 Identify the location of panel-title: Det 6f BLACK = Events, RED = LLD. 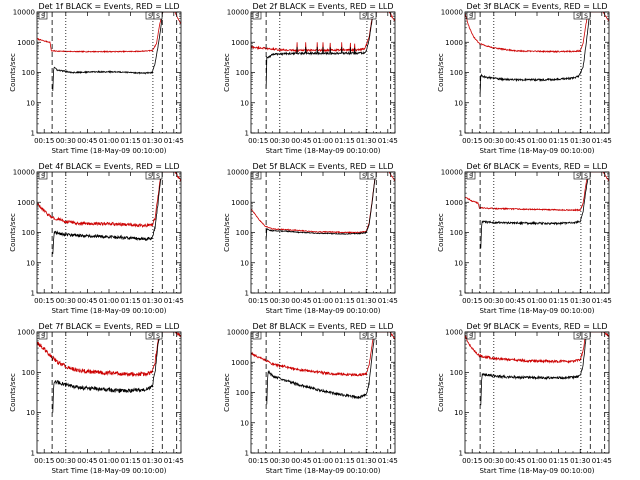
(536, 166).